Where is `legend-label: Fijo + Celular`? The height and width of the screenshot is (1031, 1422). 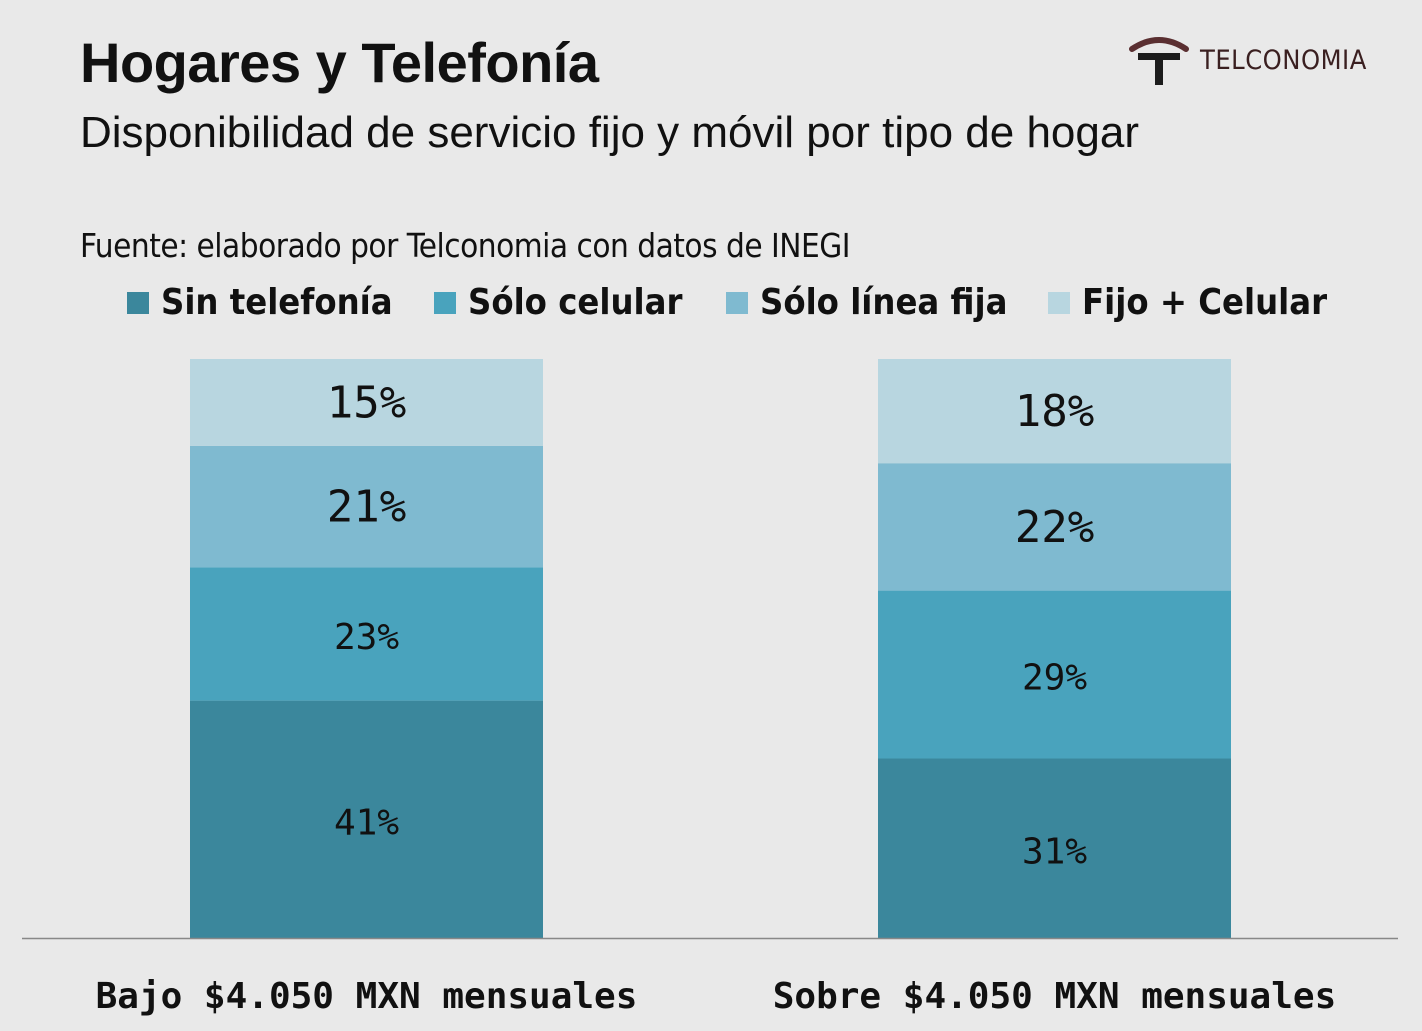
legend-label: Fijo + Celular is located at coordinates (1205, 302).